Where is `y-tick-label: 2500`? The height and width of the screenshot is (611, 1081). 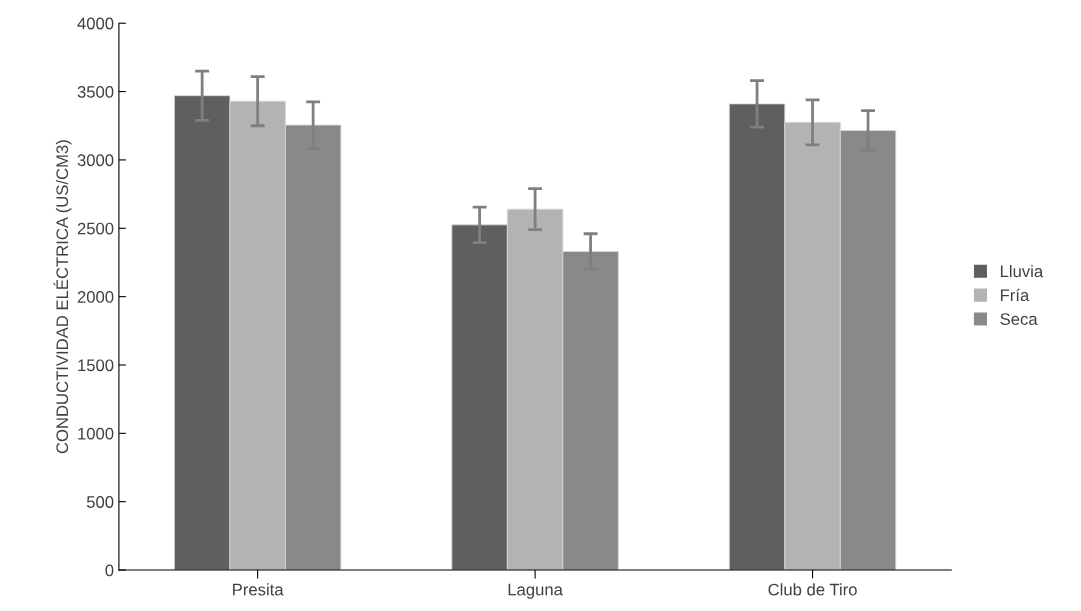
y-tick-label: 2500 is located at coordinates (95, 228).